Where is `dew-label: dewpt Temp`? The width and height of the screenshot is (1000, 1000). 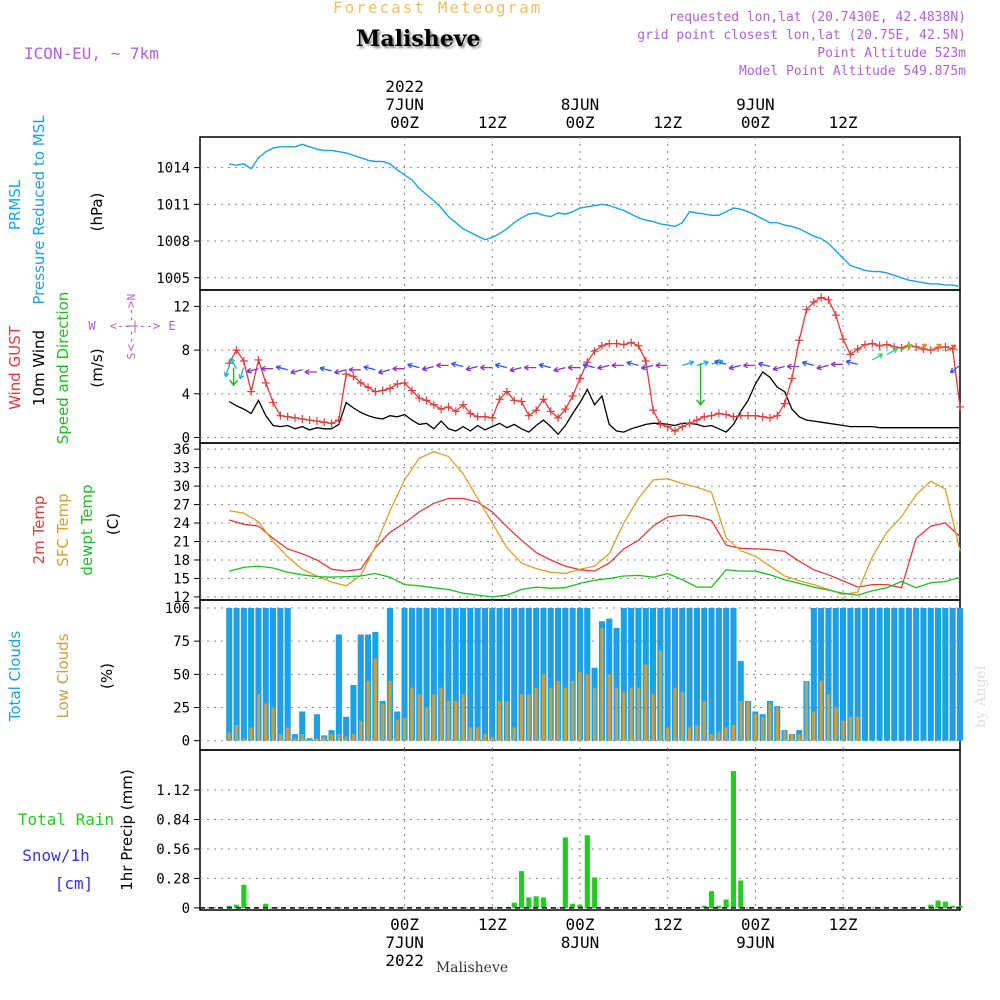 dew-label: dewpt Temp is located at coordinates (87, 529).